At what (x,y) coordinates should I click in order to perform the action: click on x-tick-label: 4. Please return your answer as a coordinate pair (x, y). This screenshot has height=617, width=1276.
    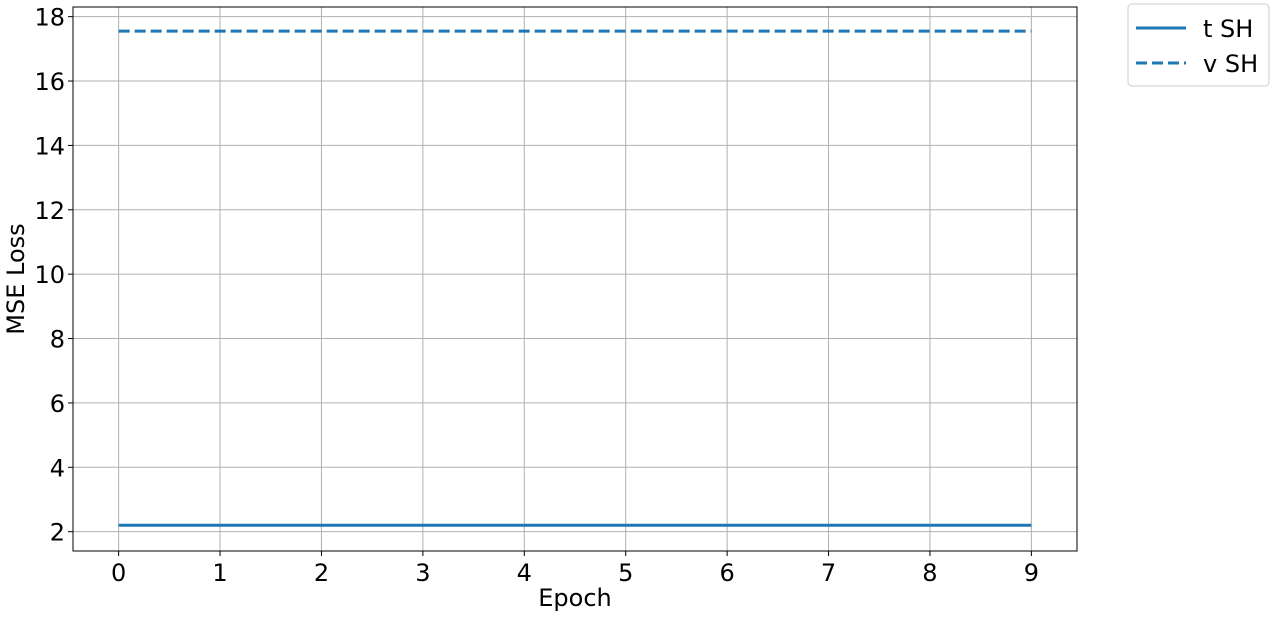
    Looking at the image, I should click on (524, 573).